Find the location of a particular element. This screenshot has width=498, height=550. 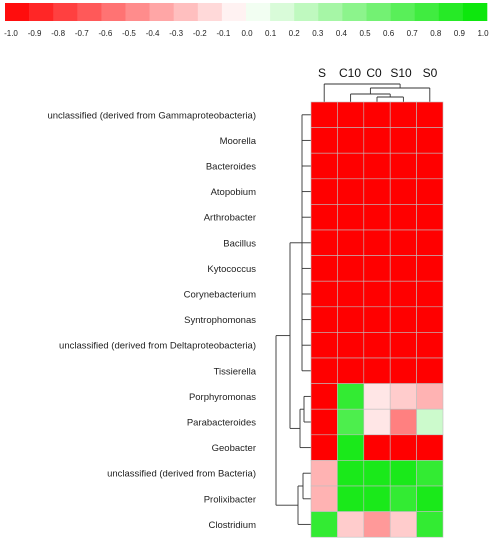

row-label: Moorella is located at coordinates (238, 141).